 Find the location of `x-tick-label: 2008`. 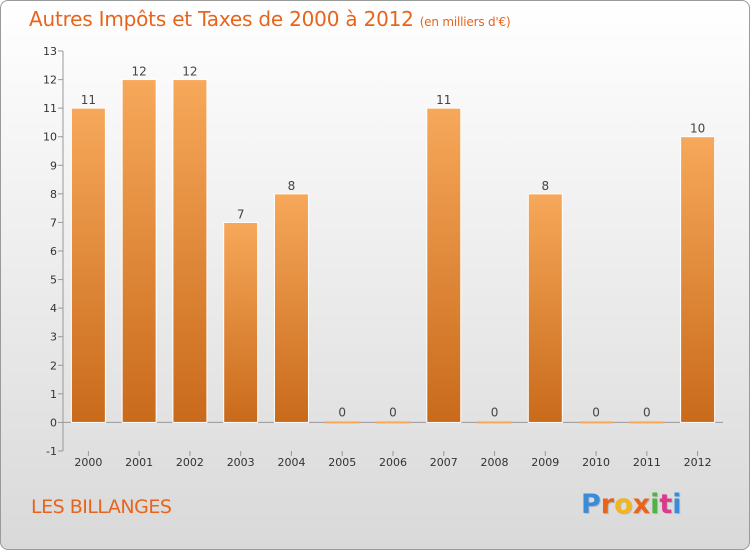

x-tick-label: 2008 is located at coordinates (495, 462).